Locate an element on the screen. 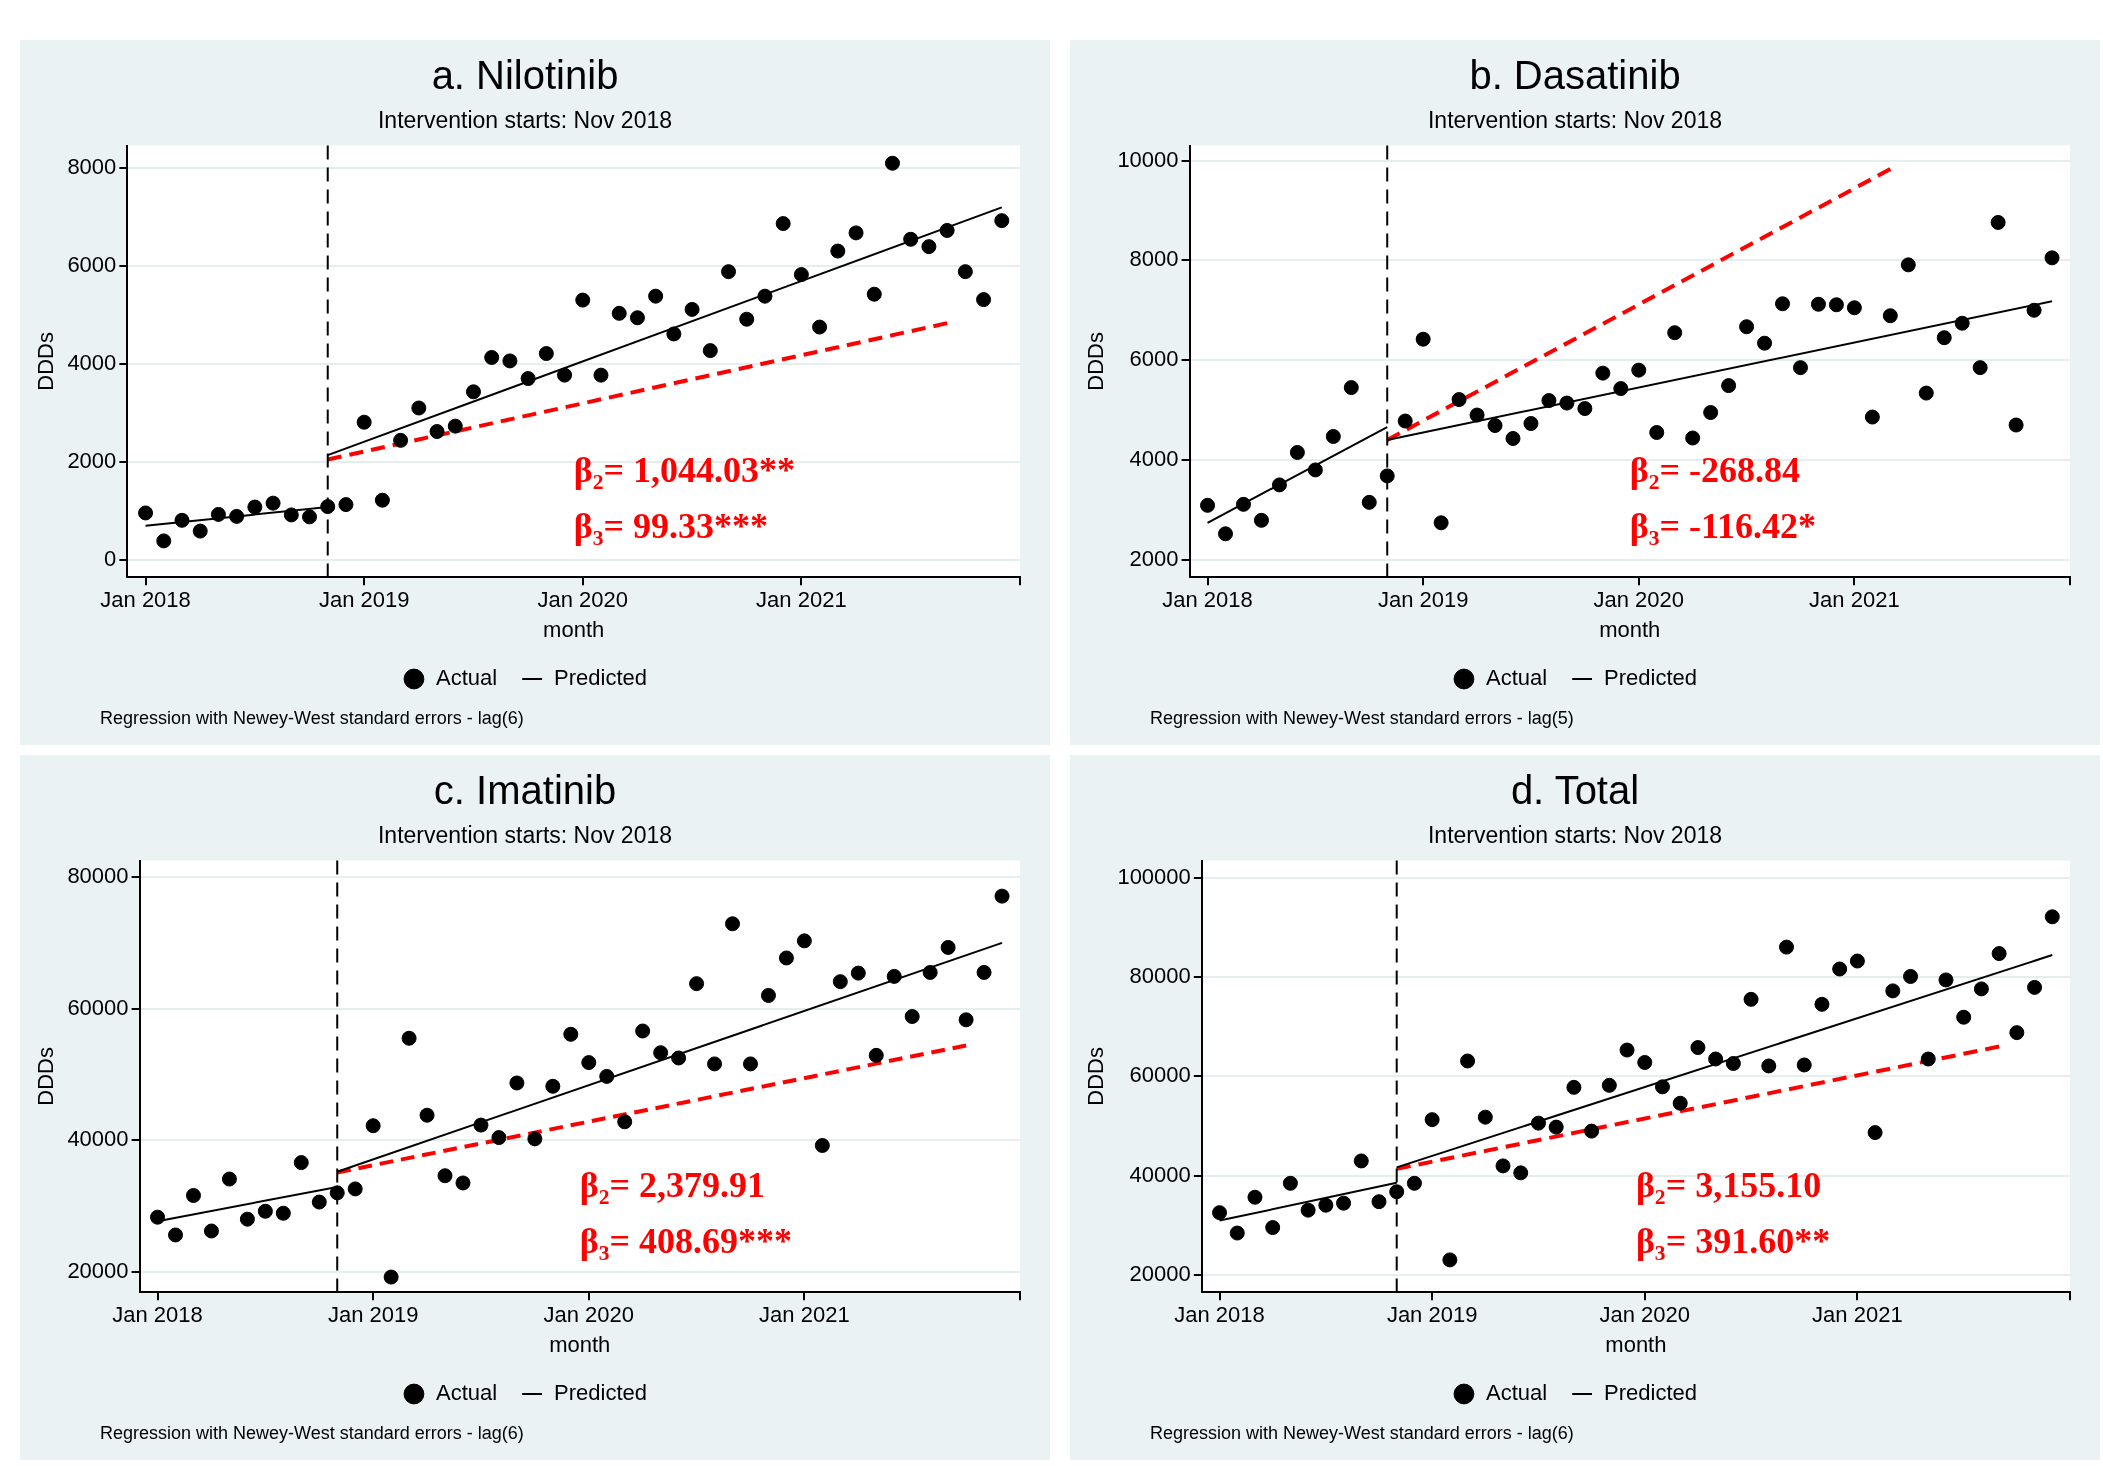  chart-title: c. Imatinib is located at coordinates (525, 790).